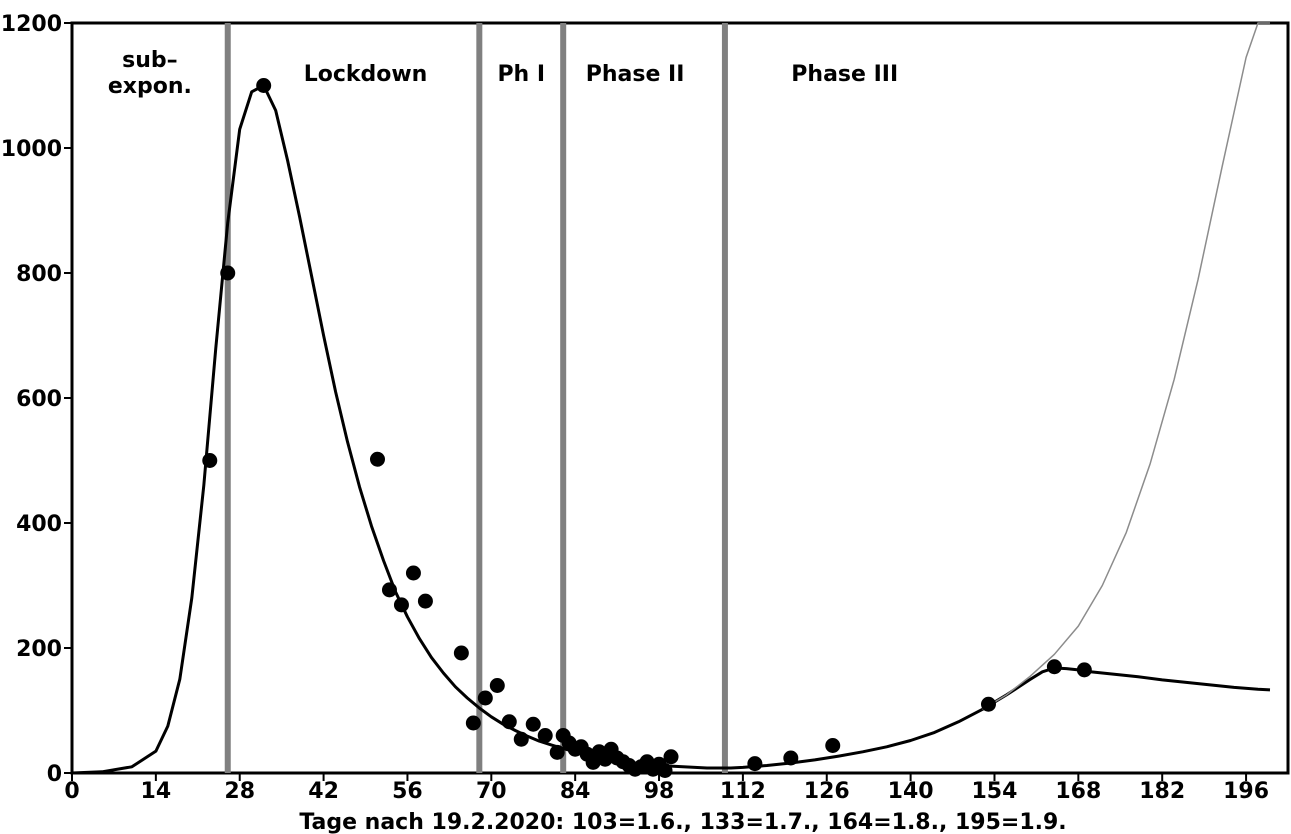  What do you see at coordinates (323, 791) in the screenshot?
I see `x-tick-label: 42` at bounding box center [323, 791].